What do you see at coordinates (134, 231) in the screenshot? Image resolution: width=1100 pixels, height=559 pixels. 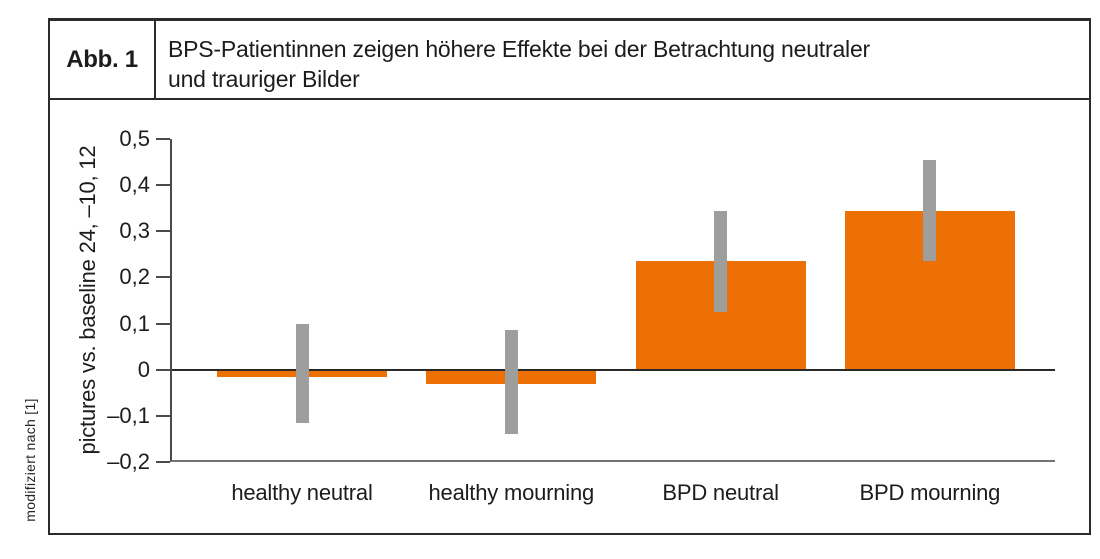 I see `y-tick-label: 0,3` at bounding box center [134, 231].